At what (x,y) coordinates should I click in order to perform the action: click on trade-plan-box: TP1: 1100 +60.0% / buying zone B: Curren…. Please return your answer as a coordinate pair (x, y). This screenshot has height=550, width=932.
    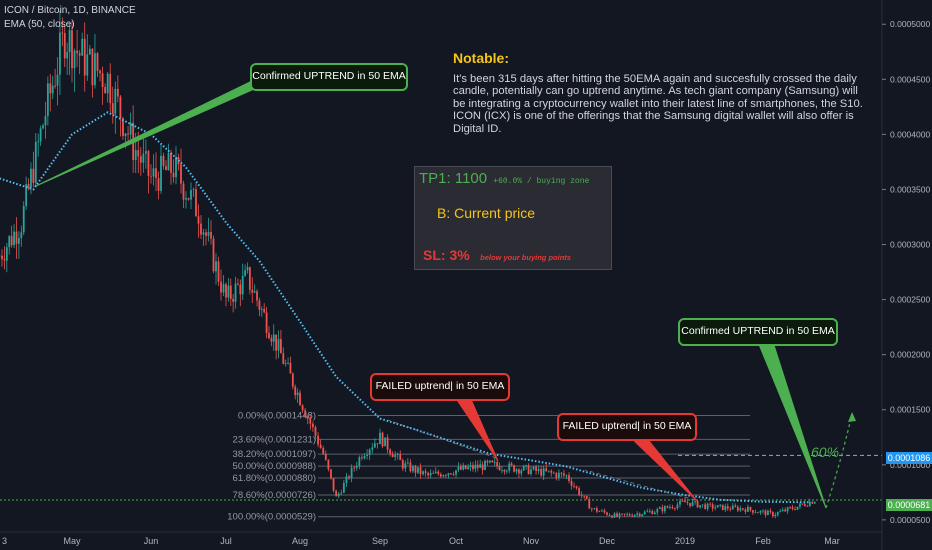
    Looking at the image, I should click on (513, 218).